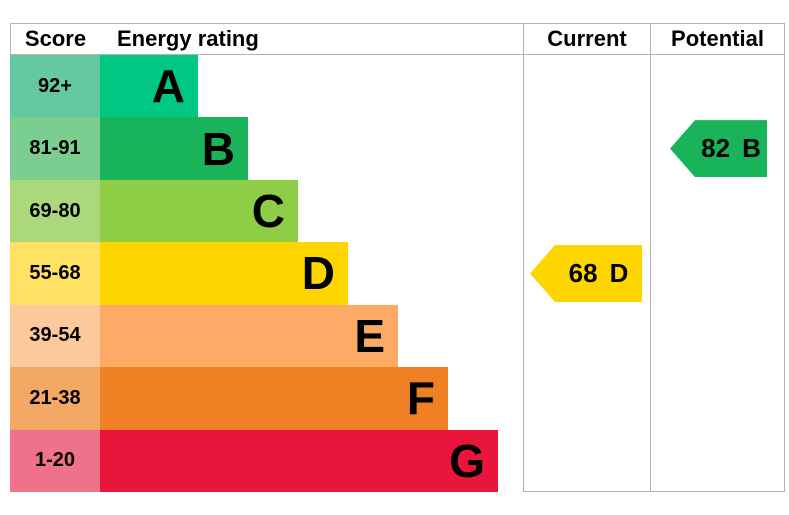 The height and width of the screenshot is (515, 789). I want to click on band-letter: C, so click(268, 211).